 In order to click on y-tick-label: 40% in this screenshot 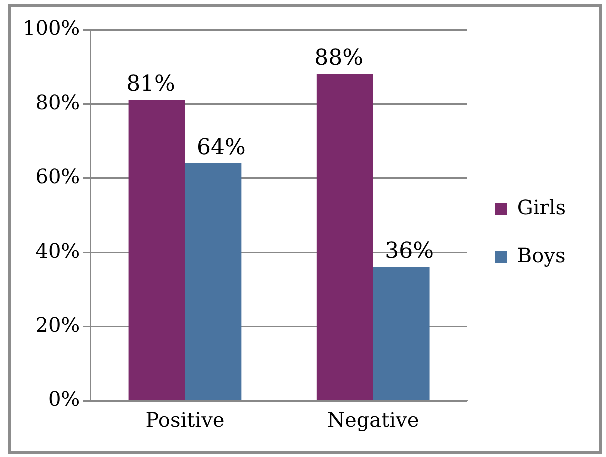, I will do `click(58, 250)`.